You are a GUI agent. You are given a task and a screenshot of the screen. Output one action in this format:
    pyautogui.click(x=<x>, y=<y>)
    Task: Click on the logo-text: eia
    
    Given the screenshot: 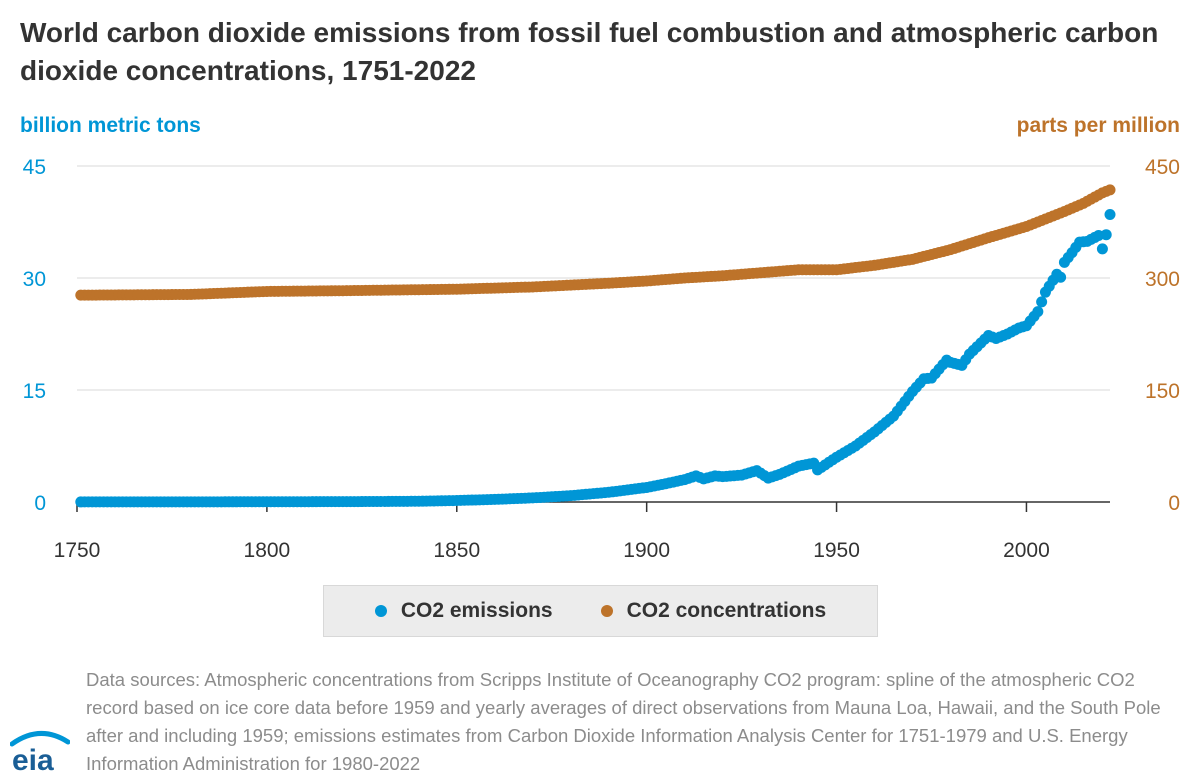 What is the action you would take?
    pyautogui.click(x=33, y=759)
    